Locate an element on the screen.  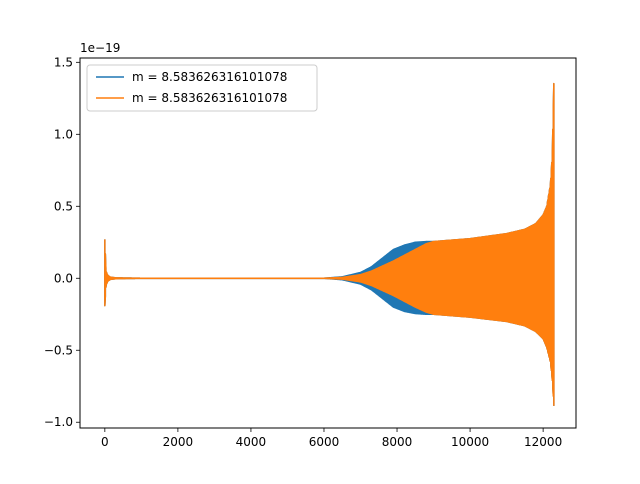
y-tick-label: 1.5 is located at coordinates (63, 62).